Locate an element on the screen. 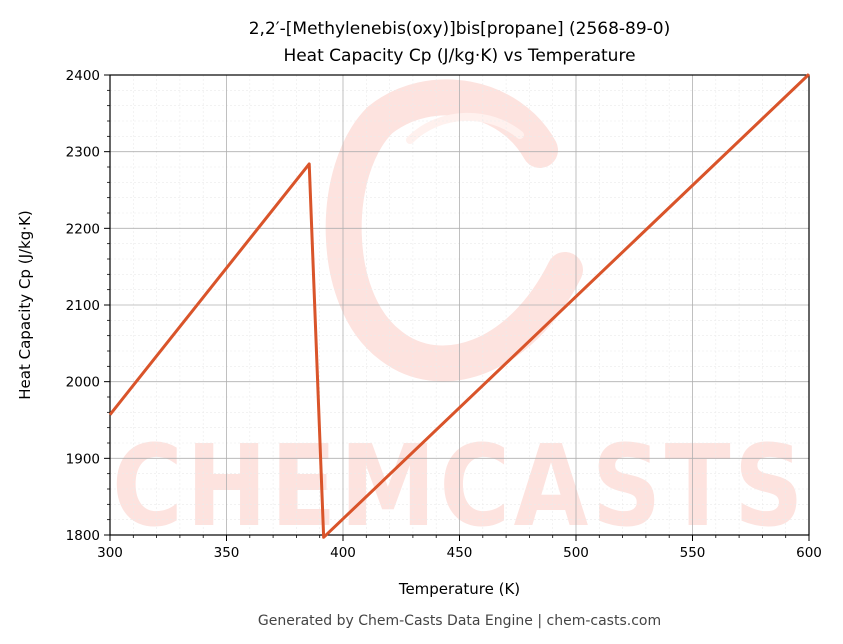  x-tick-label: 450 is located at coordinates (460, 553).